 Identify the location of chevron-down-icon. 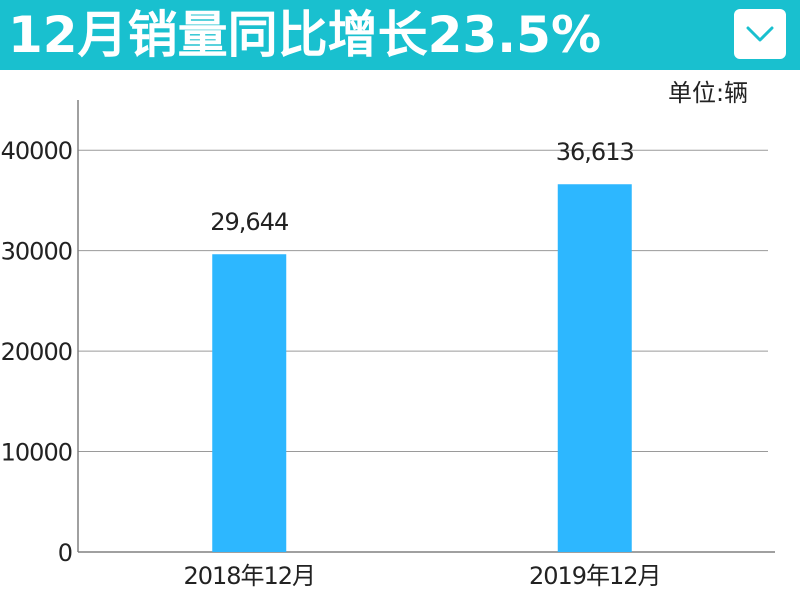
(760, 34).